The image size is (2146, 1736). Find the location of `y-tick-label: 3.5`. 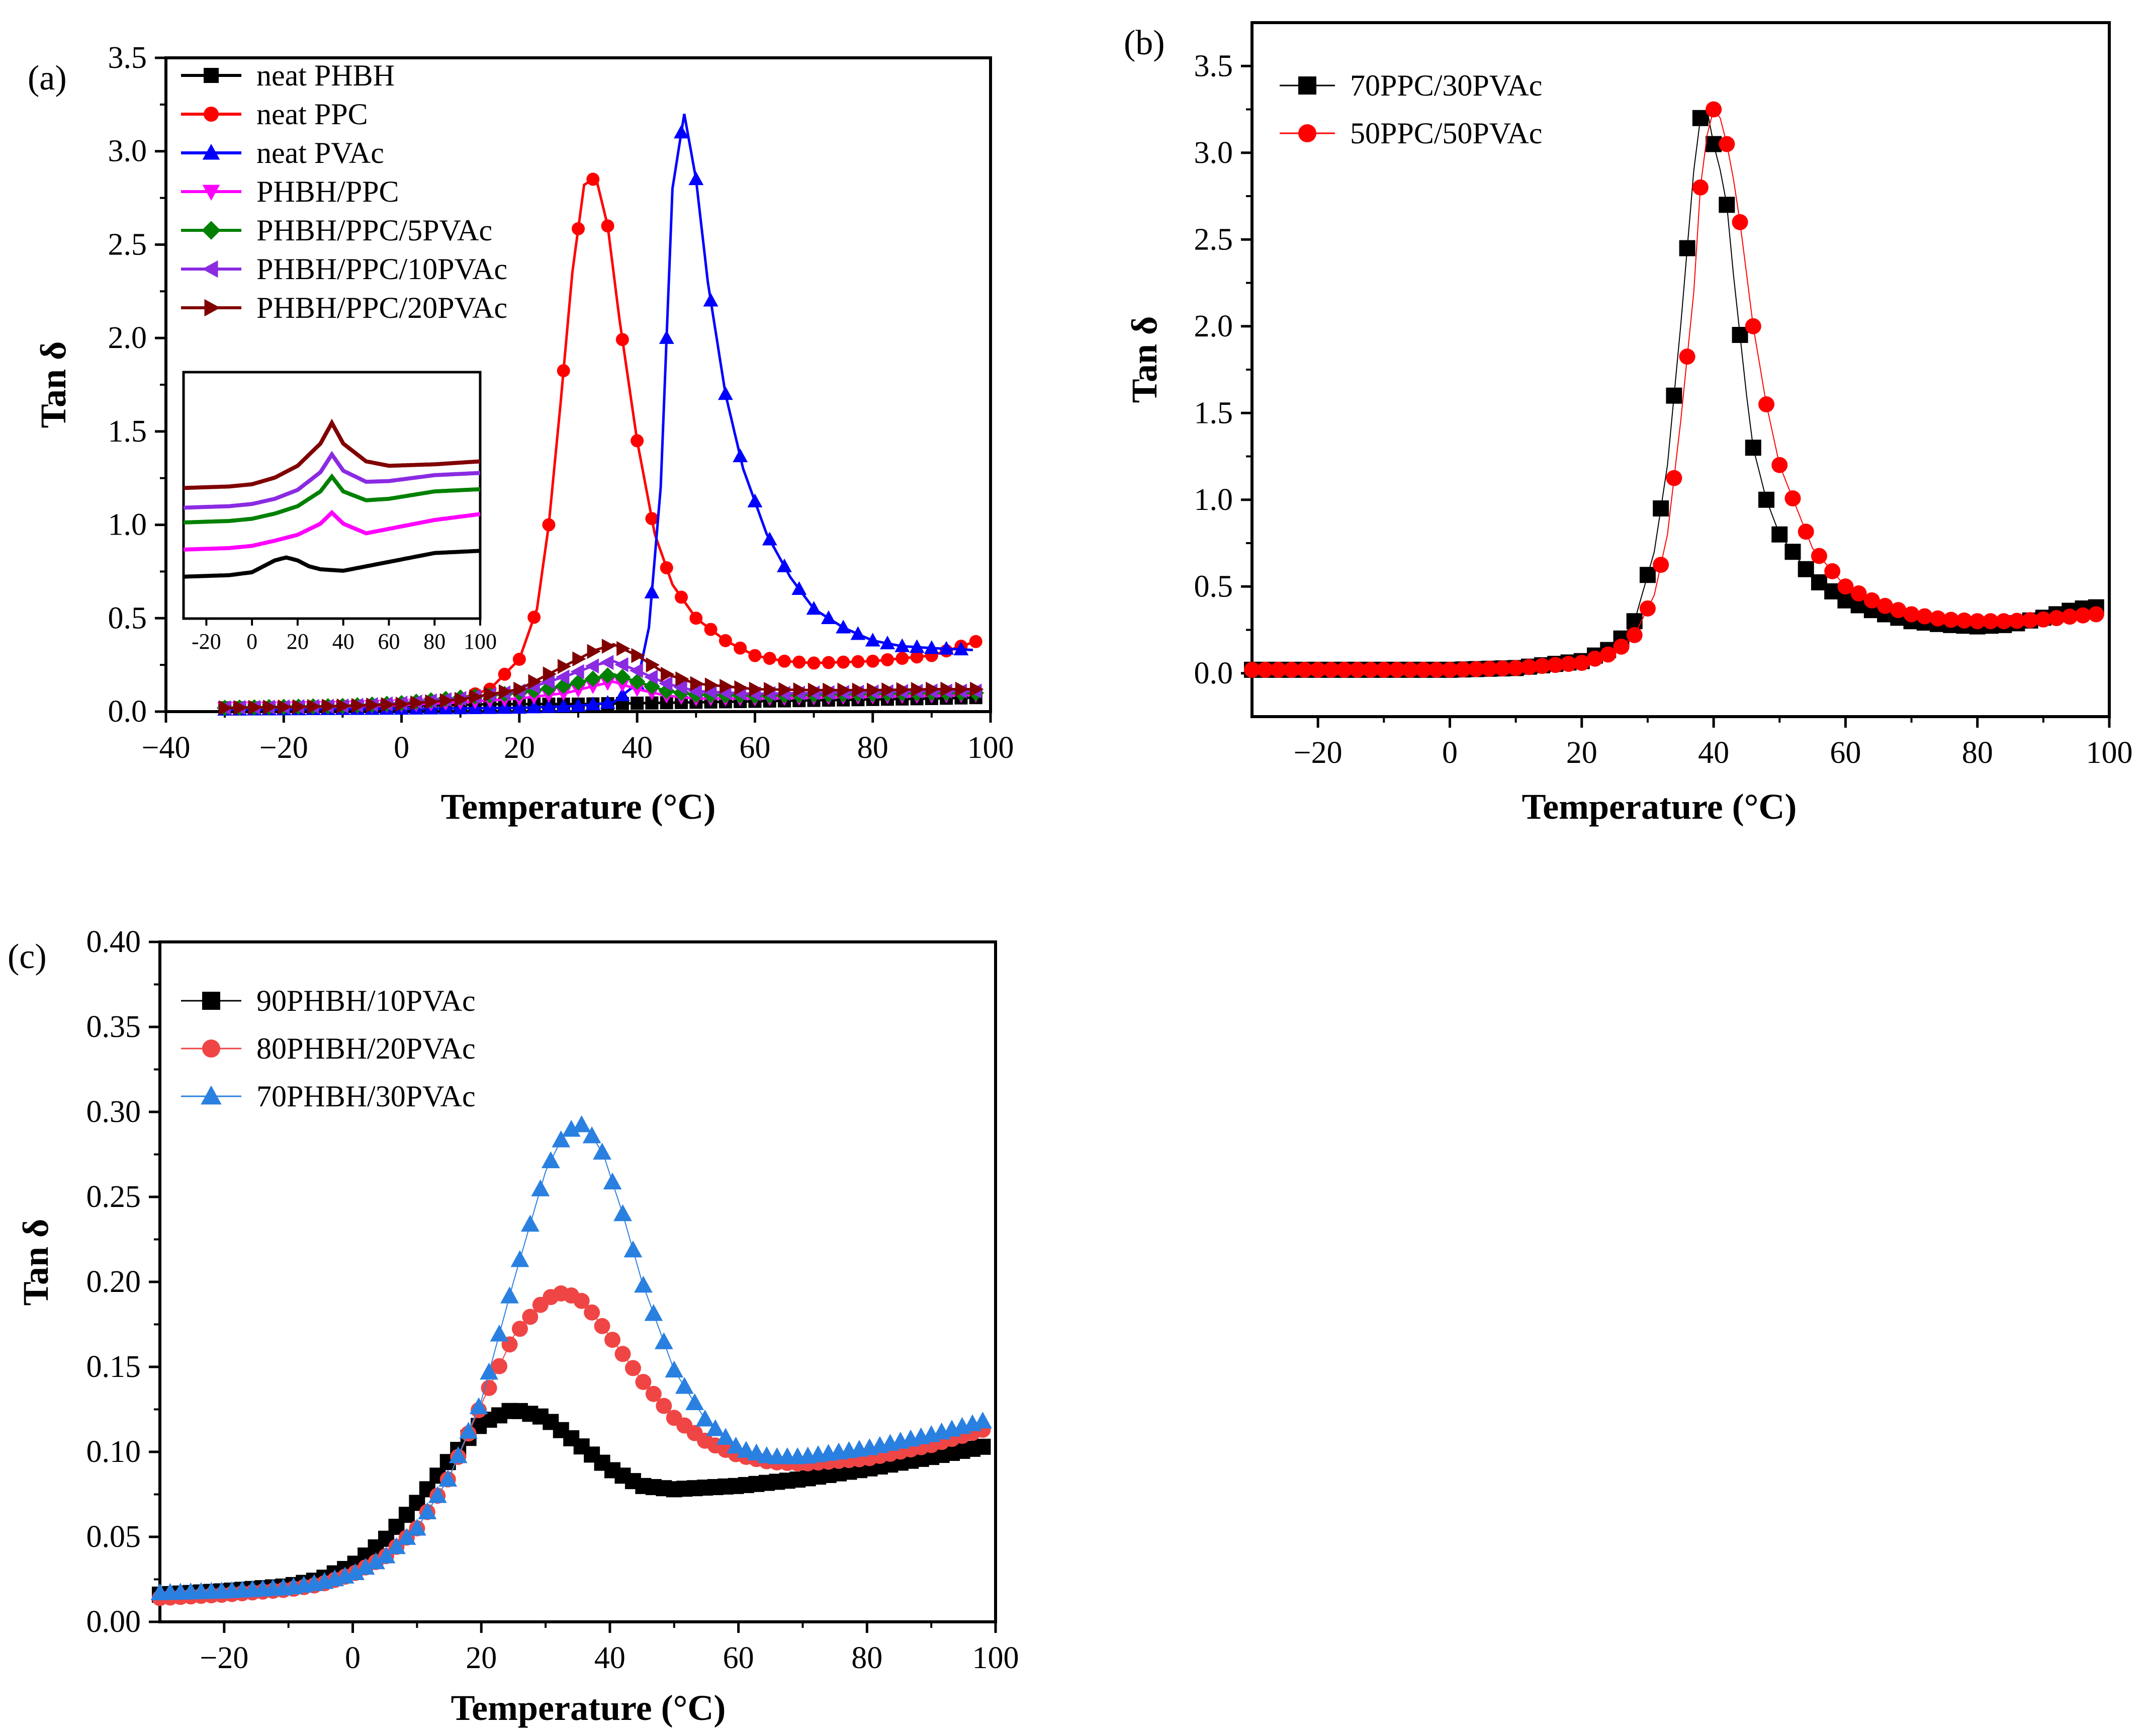

y-tick-label: 3.5 is located at coordinates (1213, 66).